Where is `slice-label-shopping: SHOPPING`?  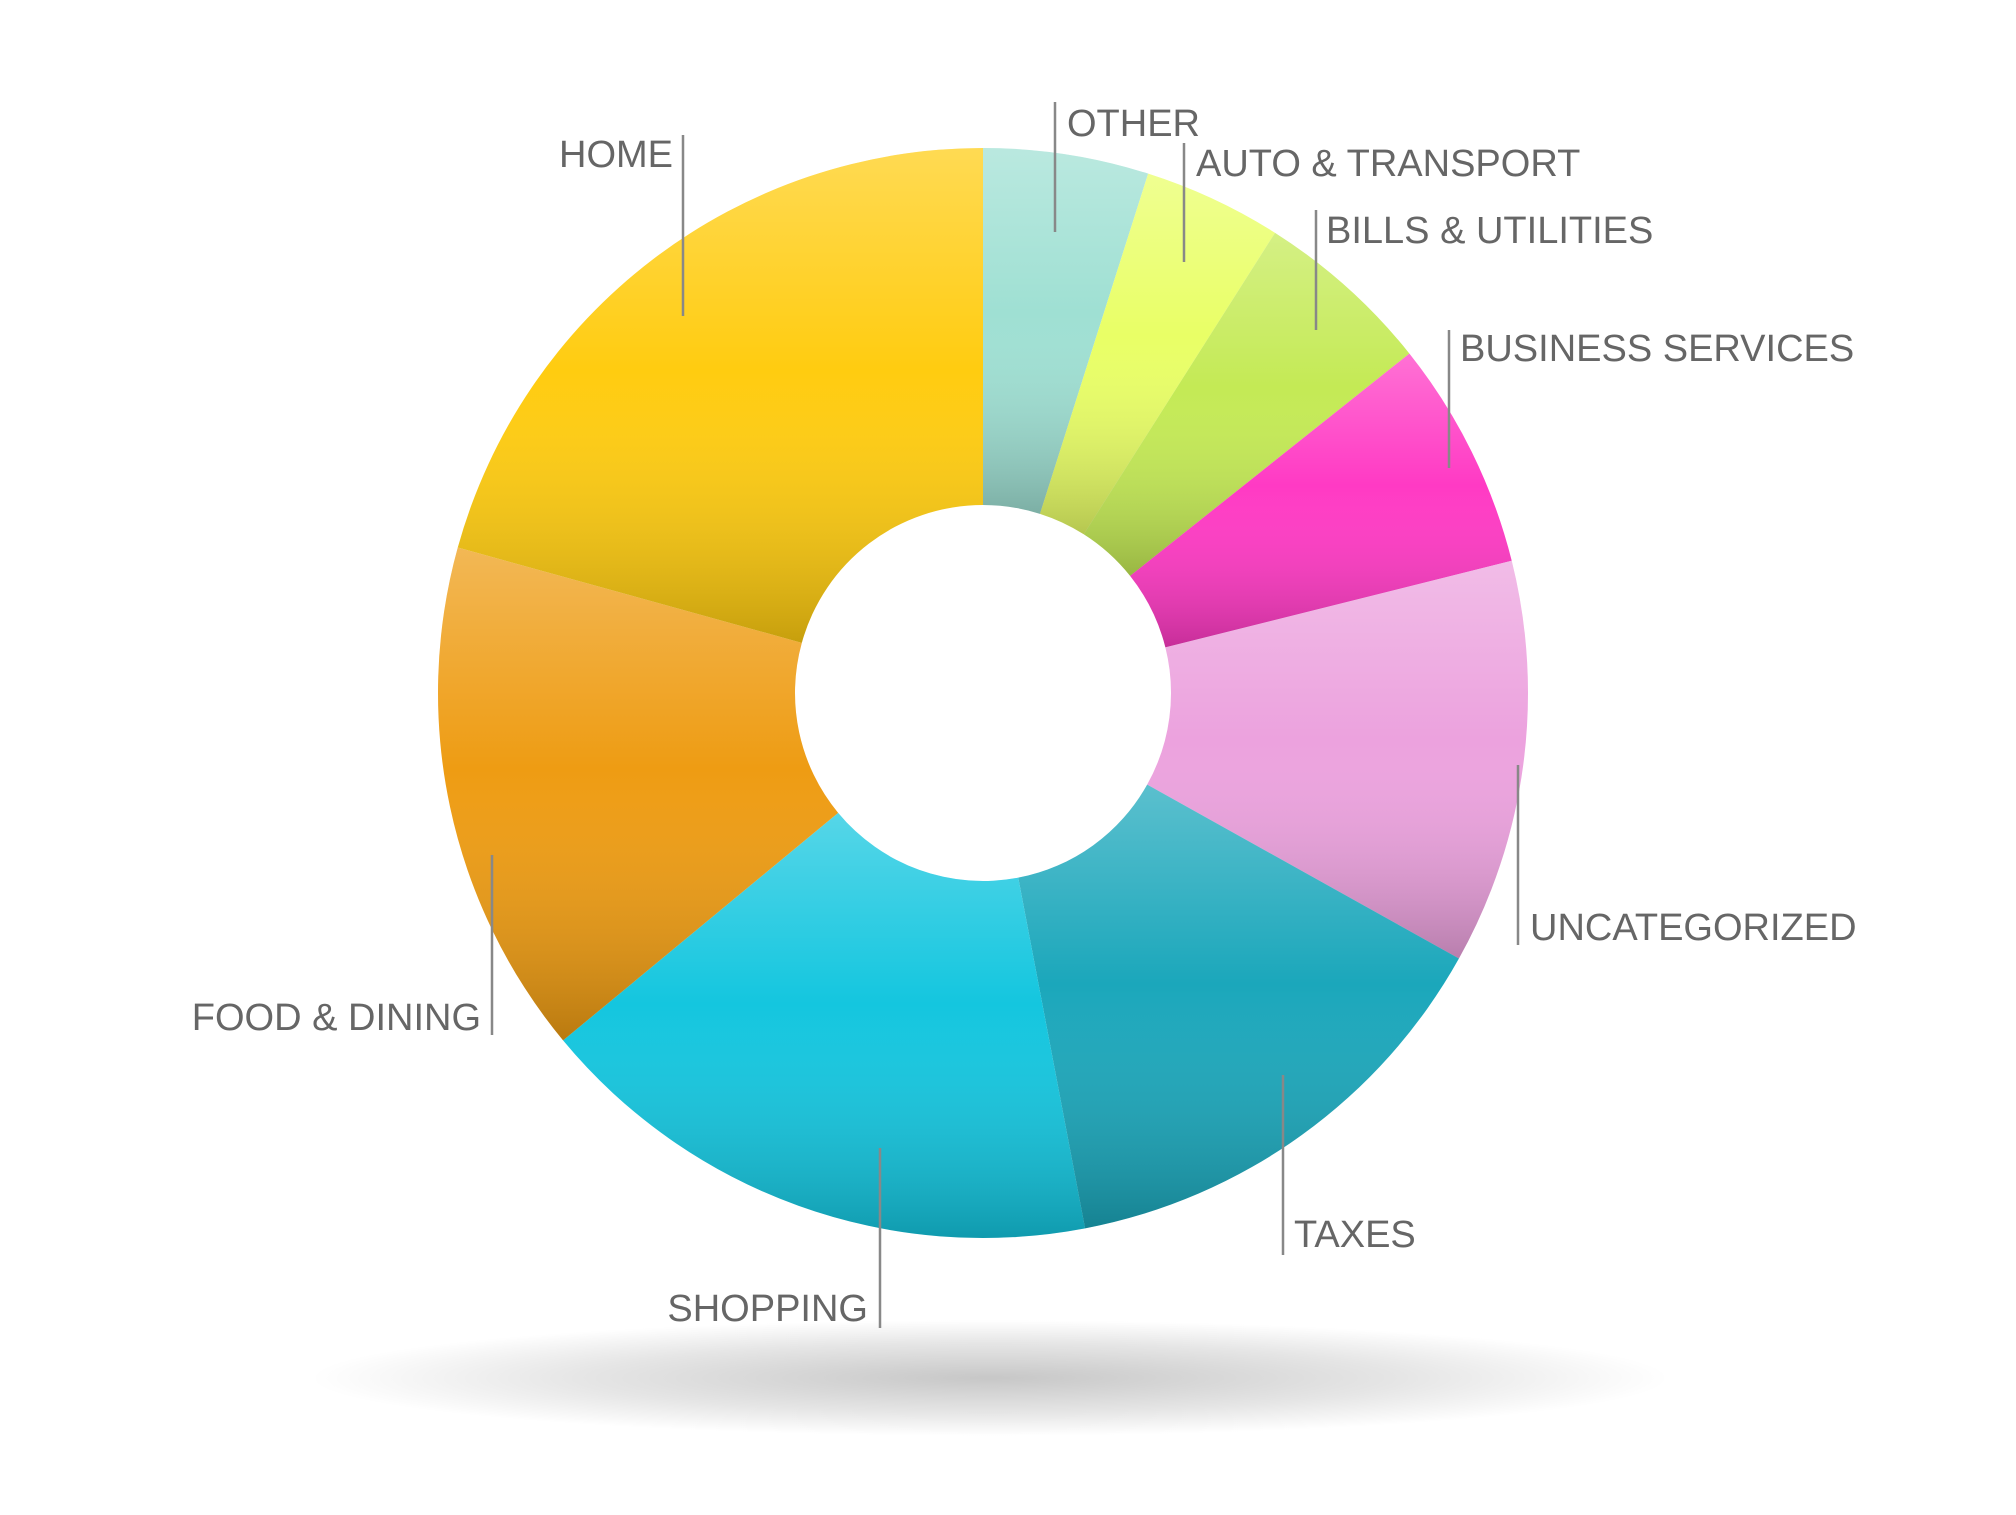 slice-label-shopping: SHOPPING is located at coordinates (767, 1309).